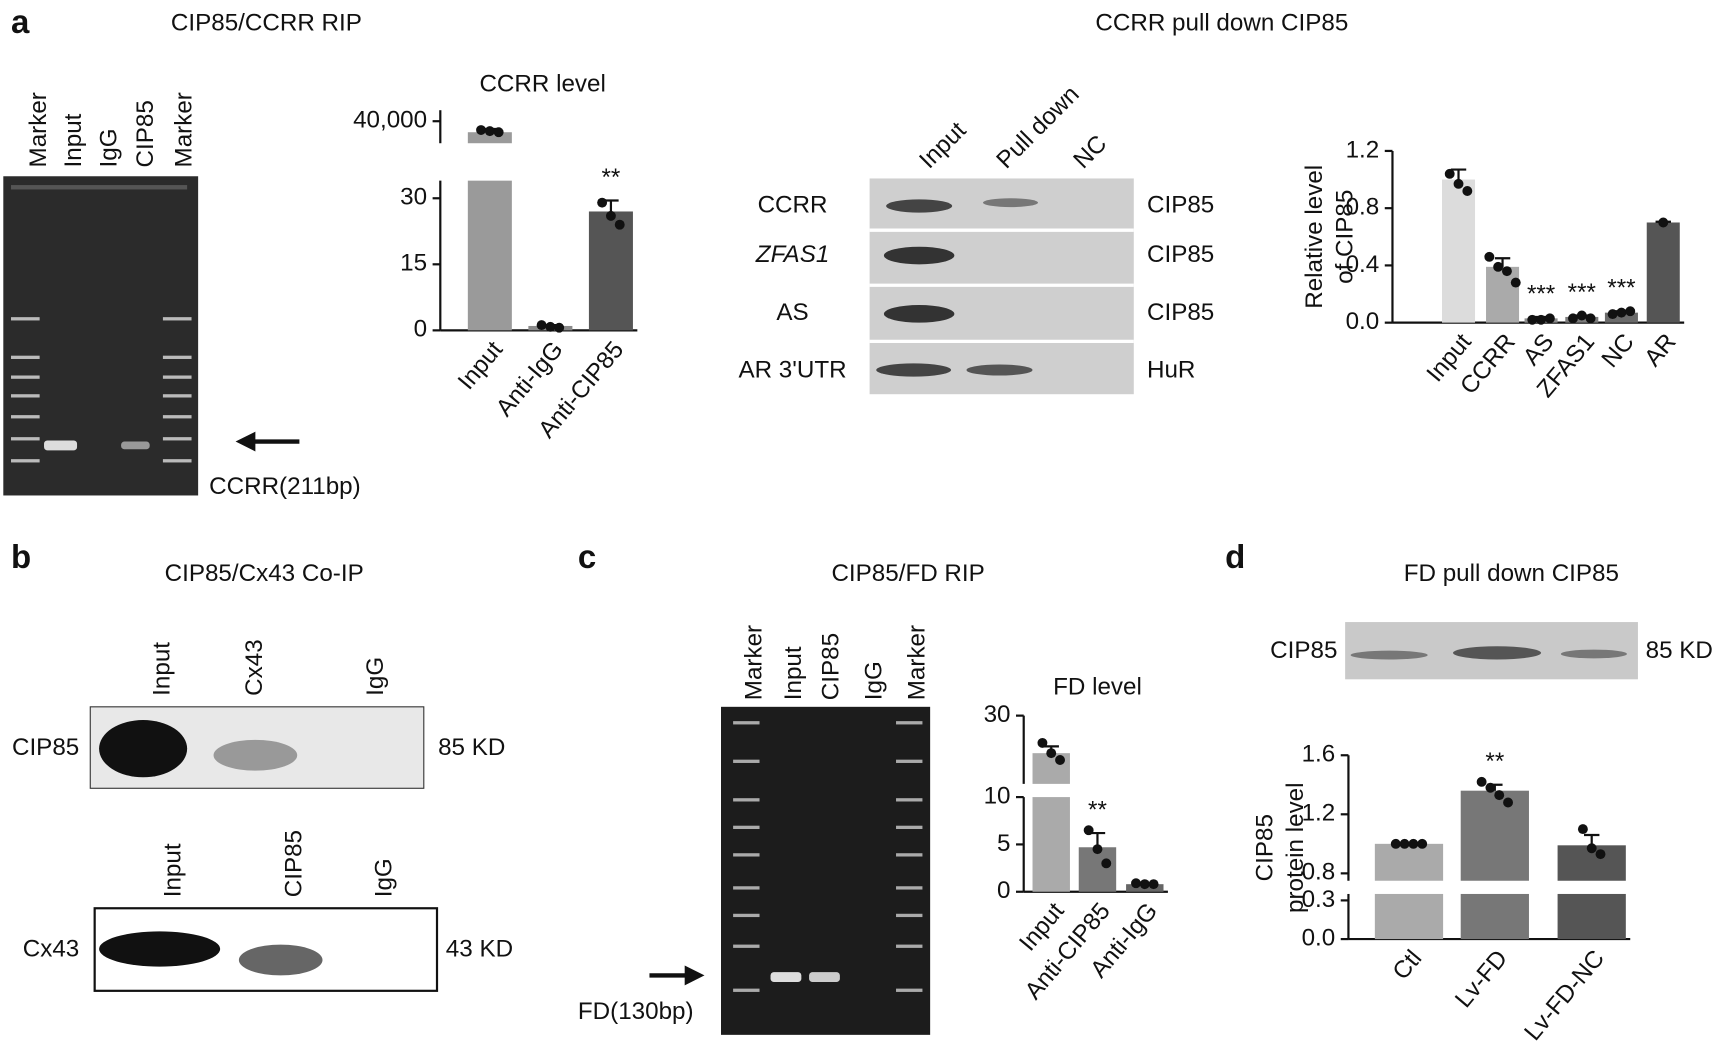 This screenshot has width=1726, height=1057. Describe the element at coordinates (587, 556) in the screenshot. I see `panel-label: c` at that location.